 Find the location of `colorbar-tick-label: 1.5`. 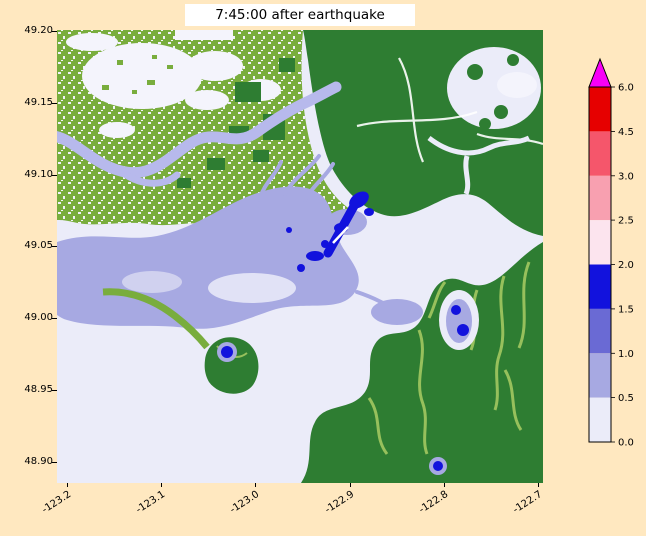

colorbar-tick-label: 1.5 is located at coordinates (626, 309).